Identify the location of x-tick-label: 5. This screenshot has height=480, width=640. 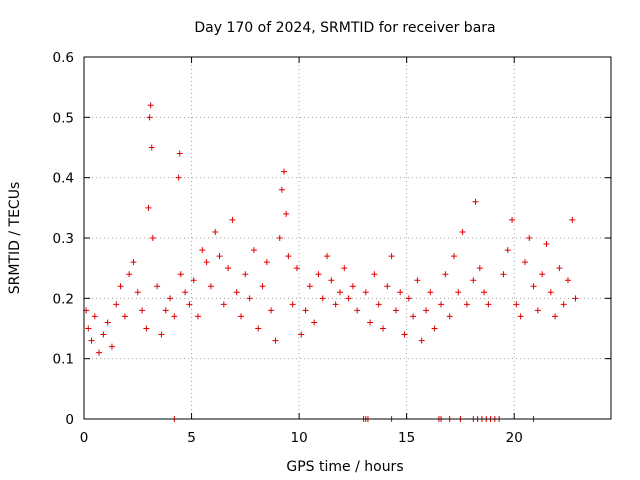
(191, 438).